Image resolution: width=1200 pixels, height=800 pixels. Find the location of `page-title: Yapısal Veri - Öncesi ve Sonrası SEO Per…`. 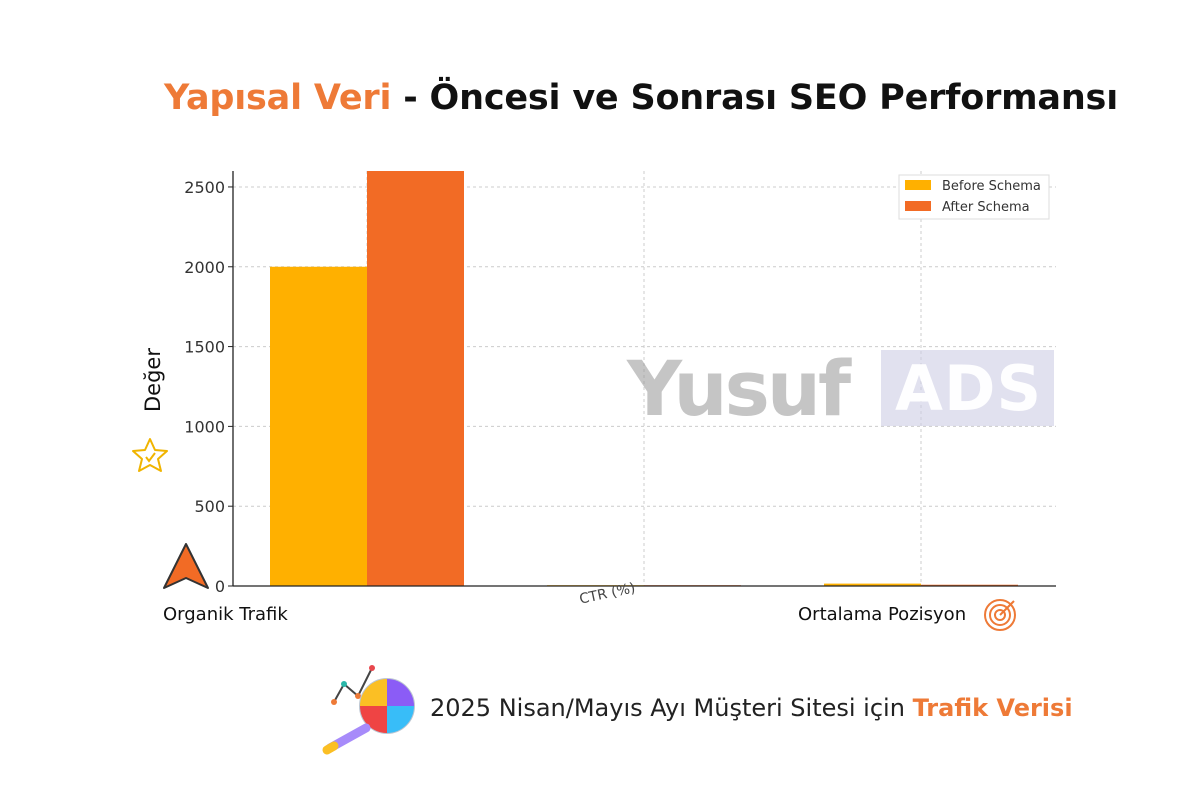

page-title: Yapısal Veri - Öncesi ve Sonrası SEO Per… is located at coordinates (559, 98).